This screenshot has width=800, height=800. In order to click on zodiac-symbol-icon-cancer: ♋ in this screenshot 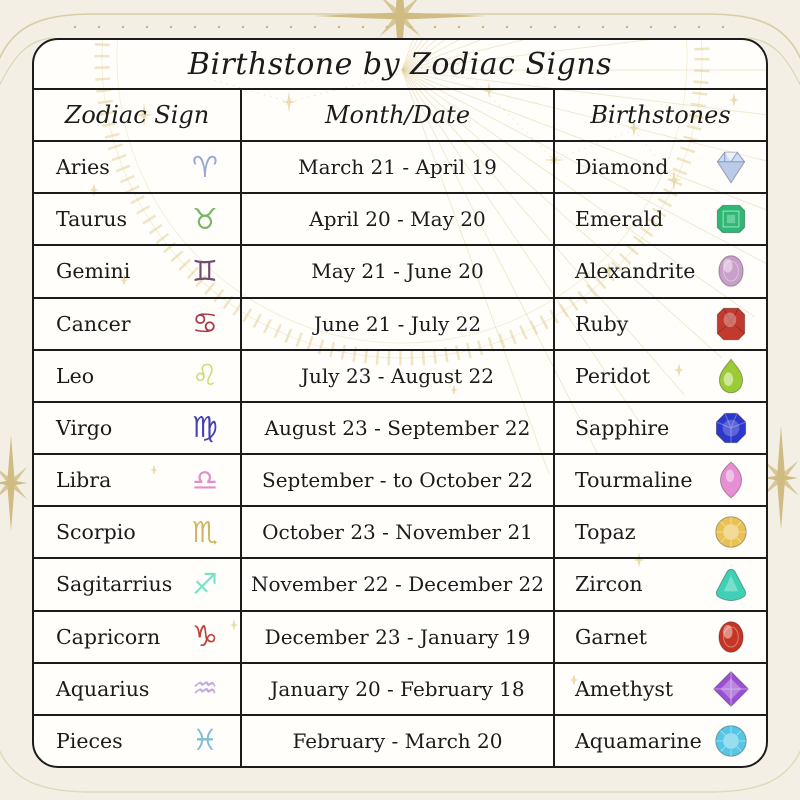, I will do `click(205, 323)`.